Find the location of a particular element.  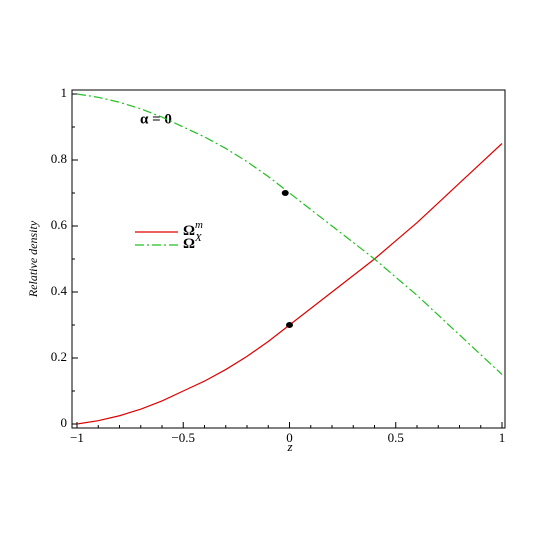

y-tick-label: 0.6 is located at coordinates (59, 224).